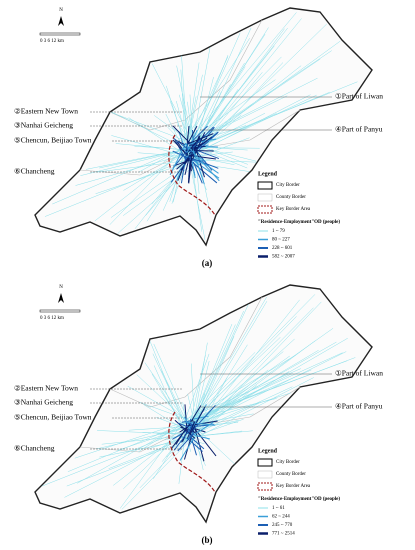  I want to click on legend-range: 62 ~ 244, so click(281, 517).